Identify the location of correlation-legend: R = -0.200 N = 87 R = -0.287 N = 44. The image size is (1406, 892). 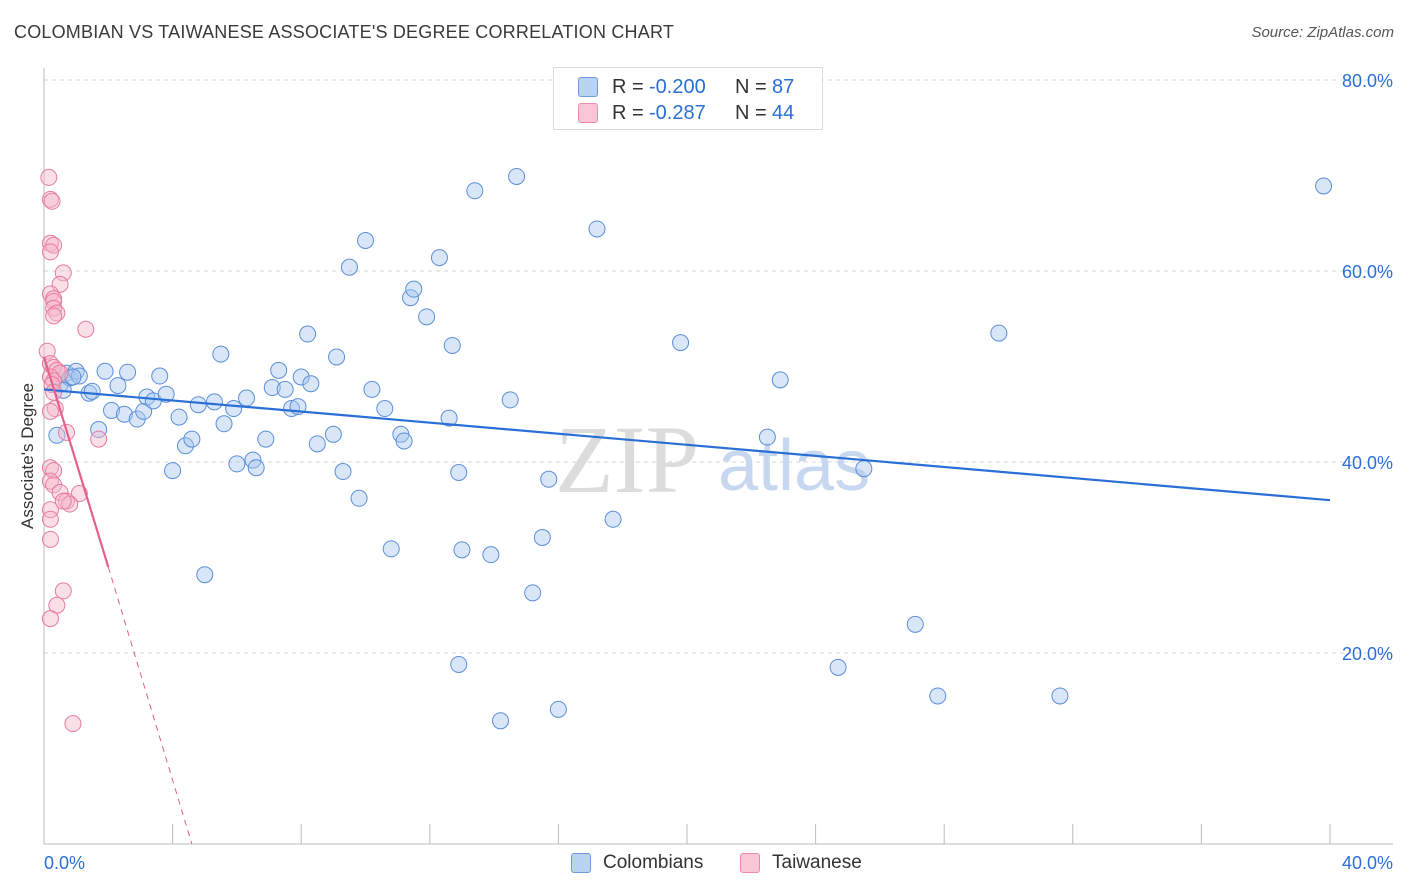
(688, 98).